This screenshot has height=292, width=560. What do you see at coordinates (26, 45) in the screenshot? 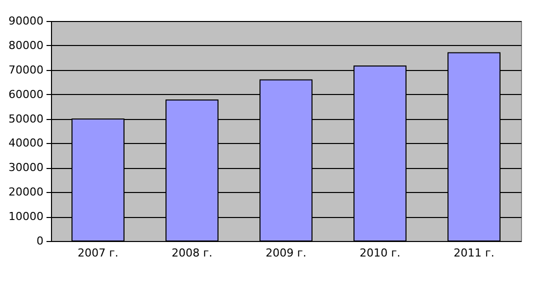
I see `y-tick-label: 80000` at bounding box center [26, 45].